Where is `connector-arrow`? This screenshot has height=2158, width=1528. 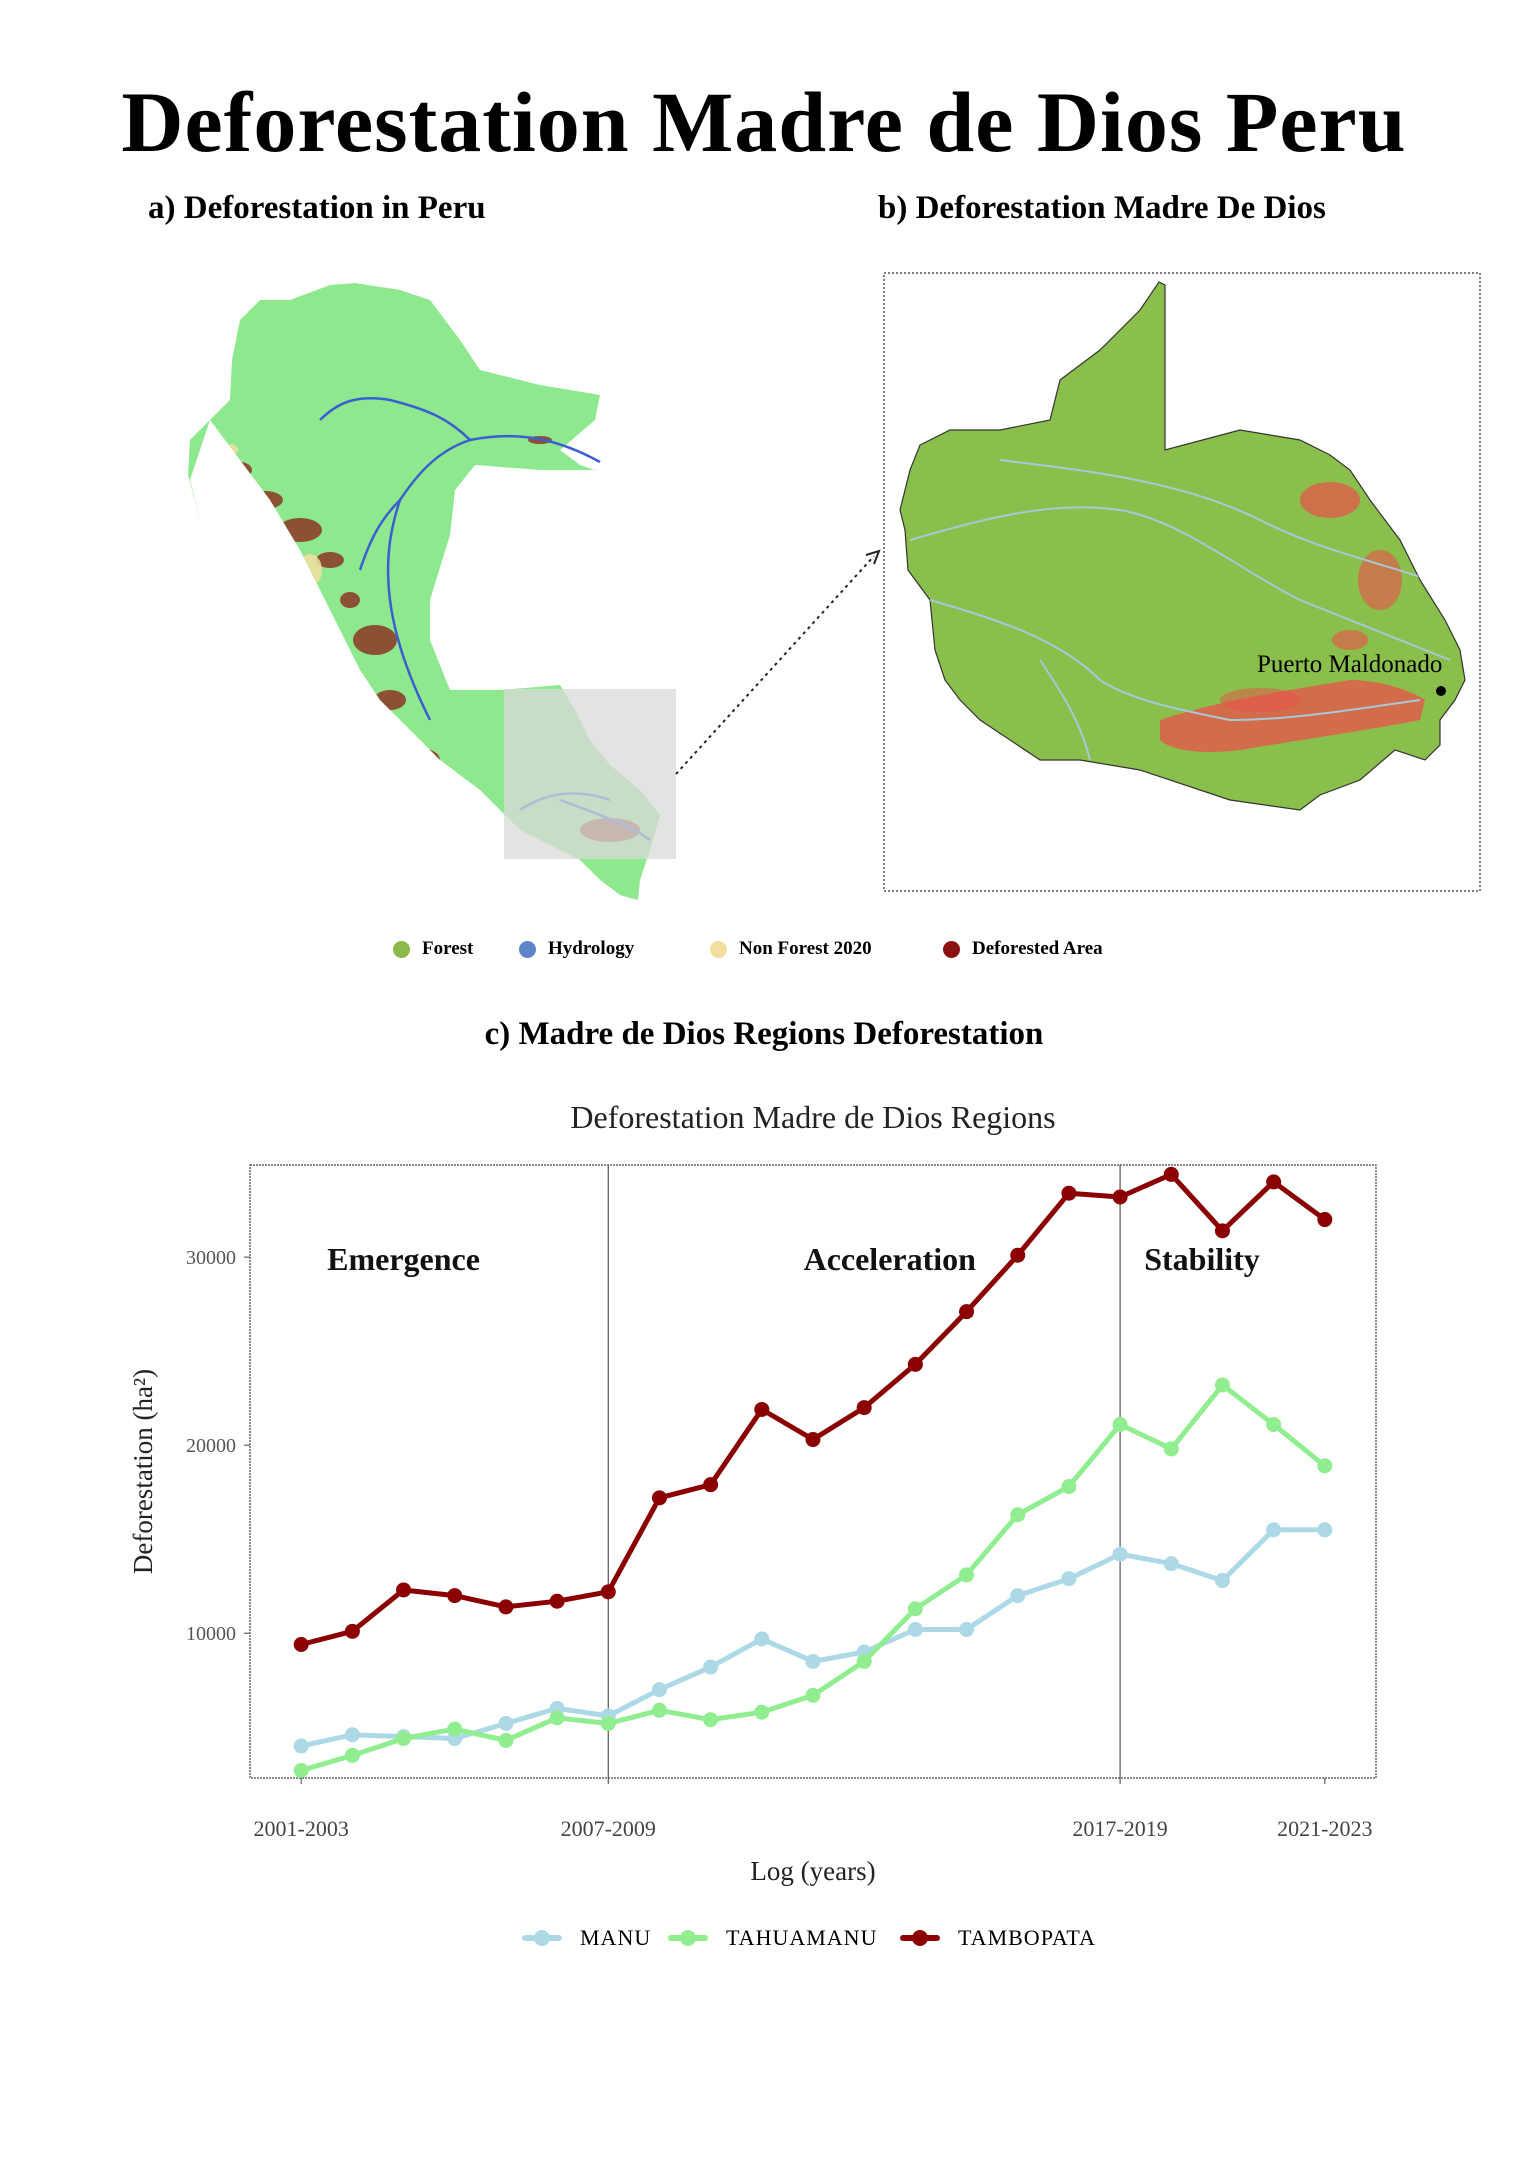
connector-arrow is located at coordinates (775, 665).